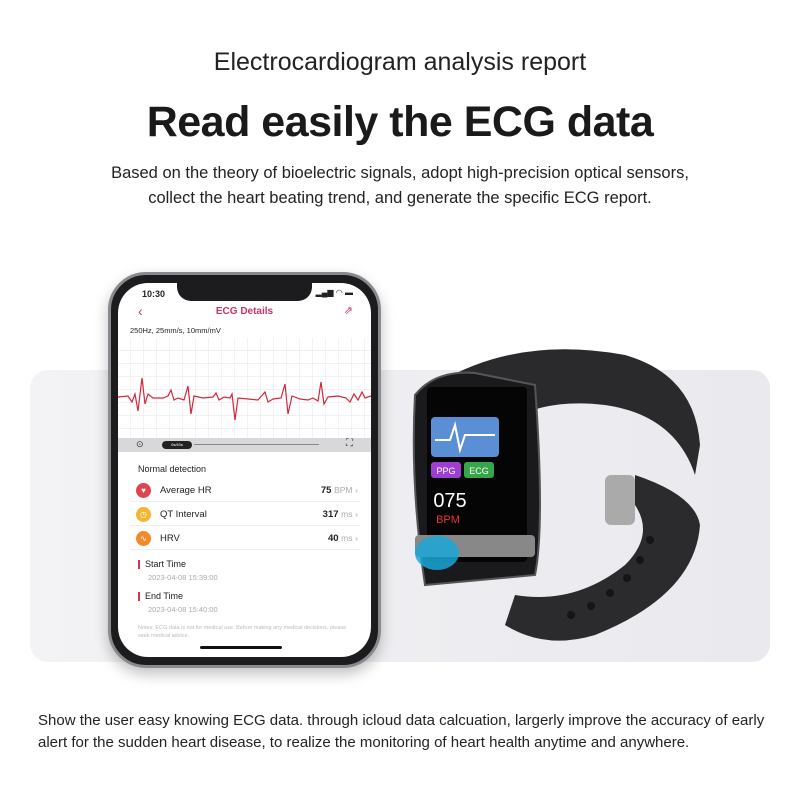 The height and width of the screenshot is (800, 800). What do you see at coordinates (479, 471) in the screenshot?
I see `ecg-button: ECG` at bounding box center [479, 471].